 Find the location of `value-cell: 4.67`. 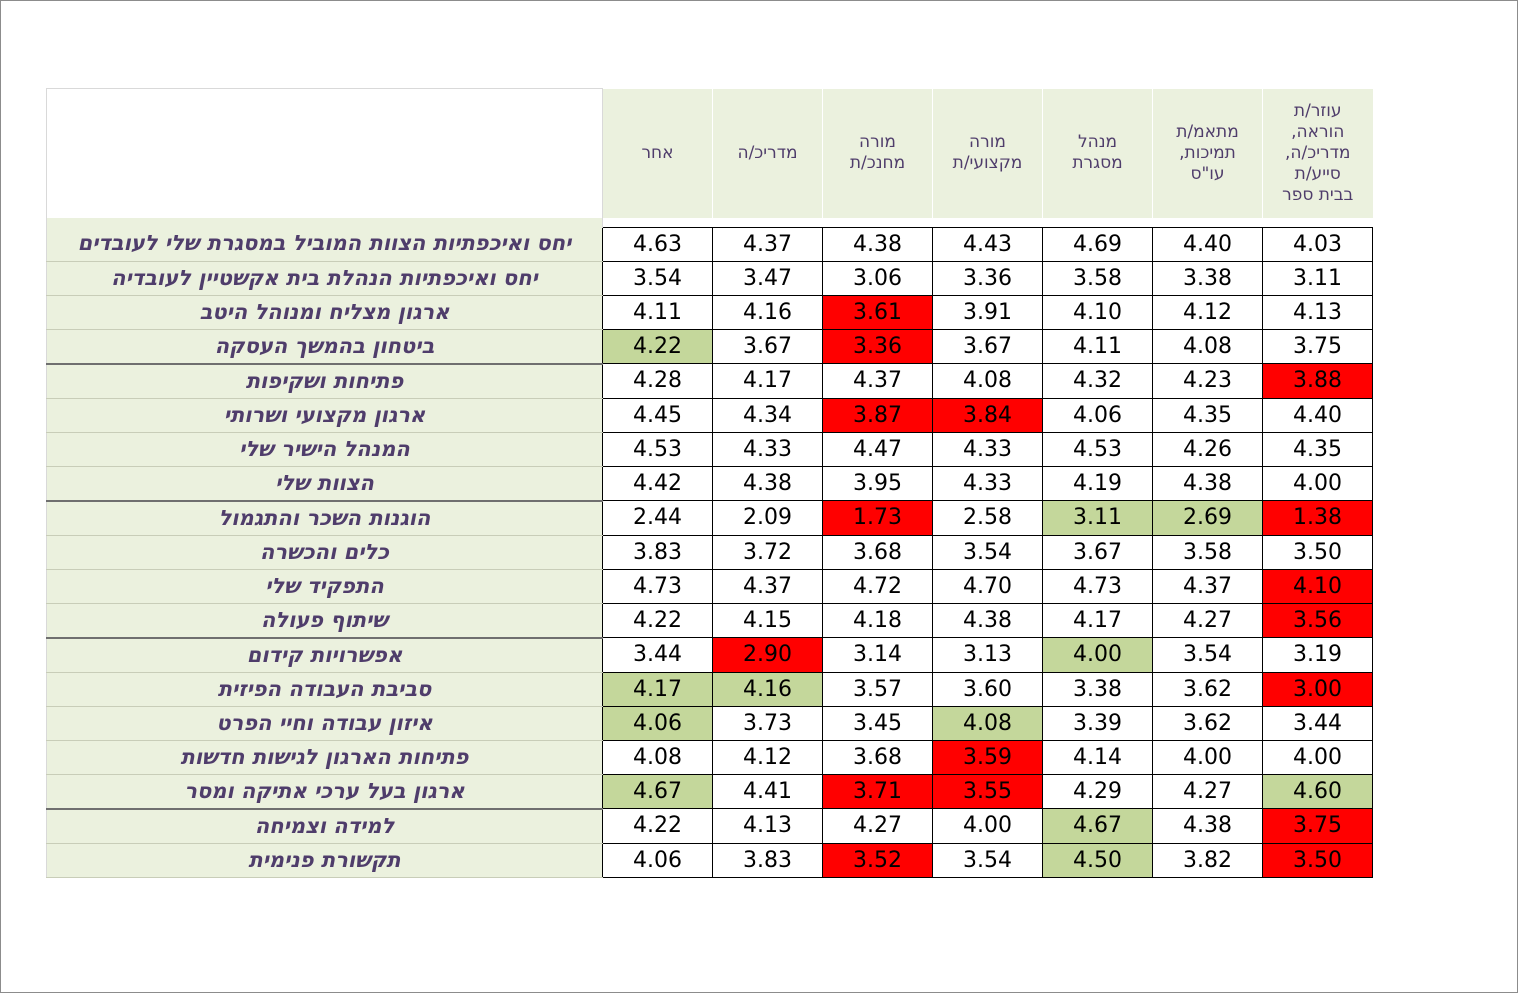

value-cell: 4.67 is located at coordinates (1097, 826).